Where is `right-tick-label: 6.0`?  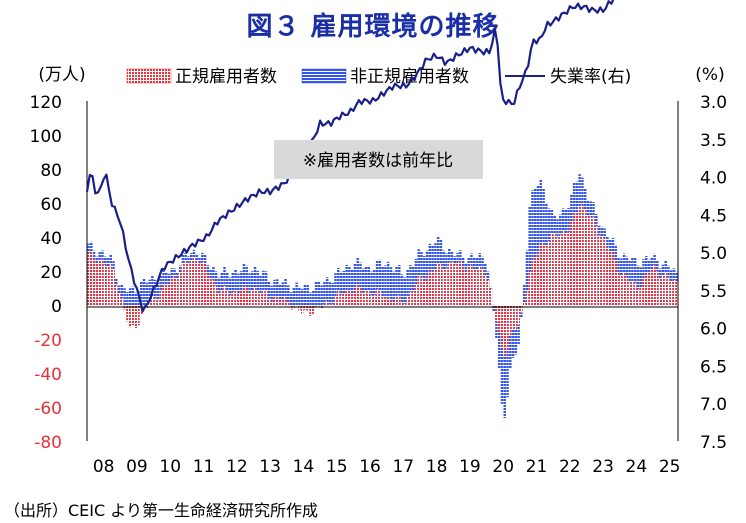
right-tick-label: 6.0 is located at coordinates (713, 330).